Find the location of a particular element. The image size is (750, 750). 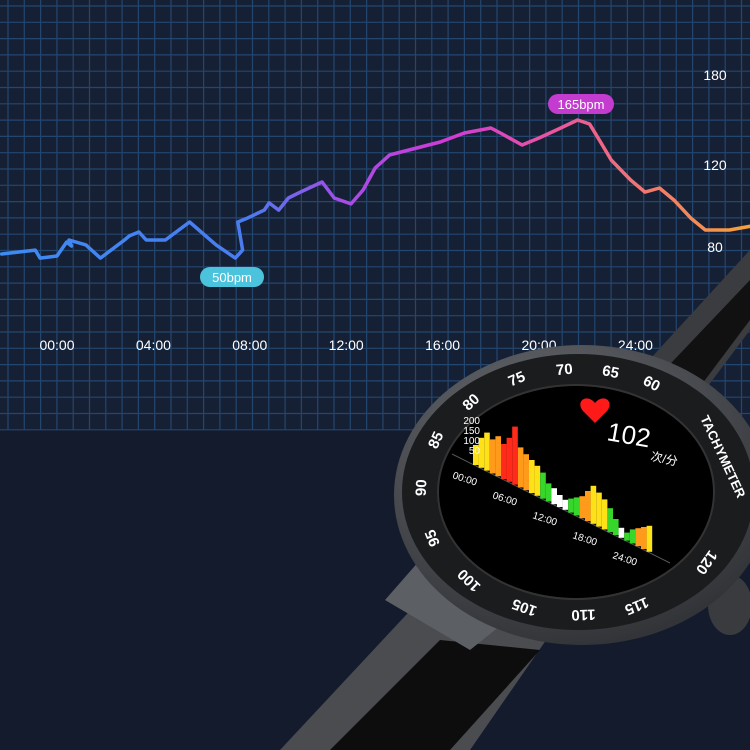

min-annotation-label: 50bpm is located at coordinates (232, 277).